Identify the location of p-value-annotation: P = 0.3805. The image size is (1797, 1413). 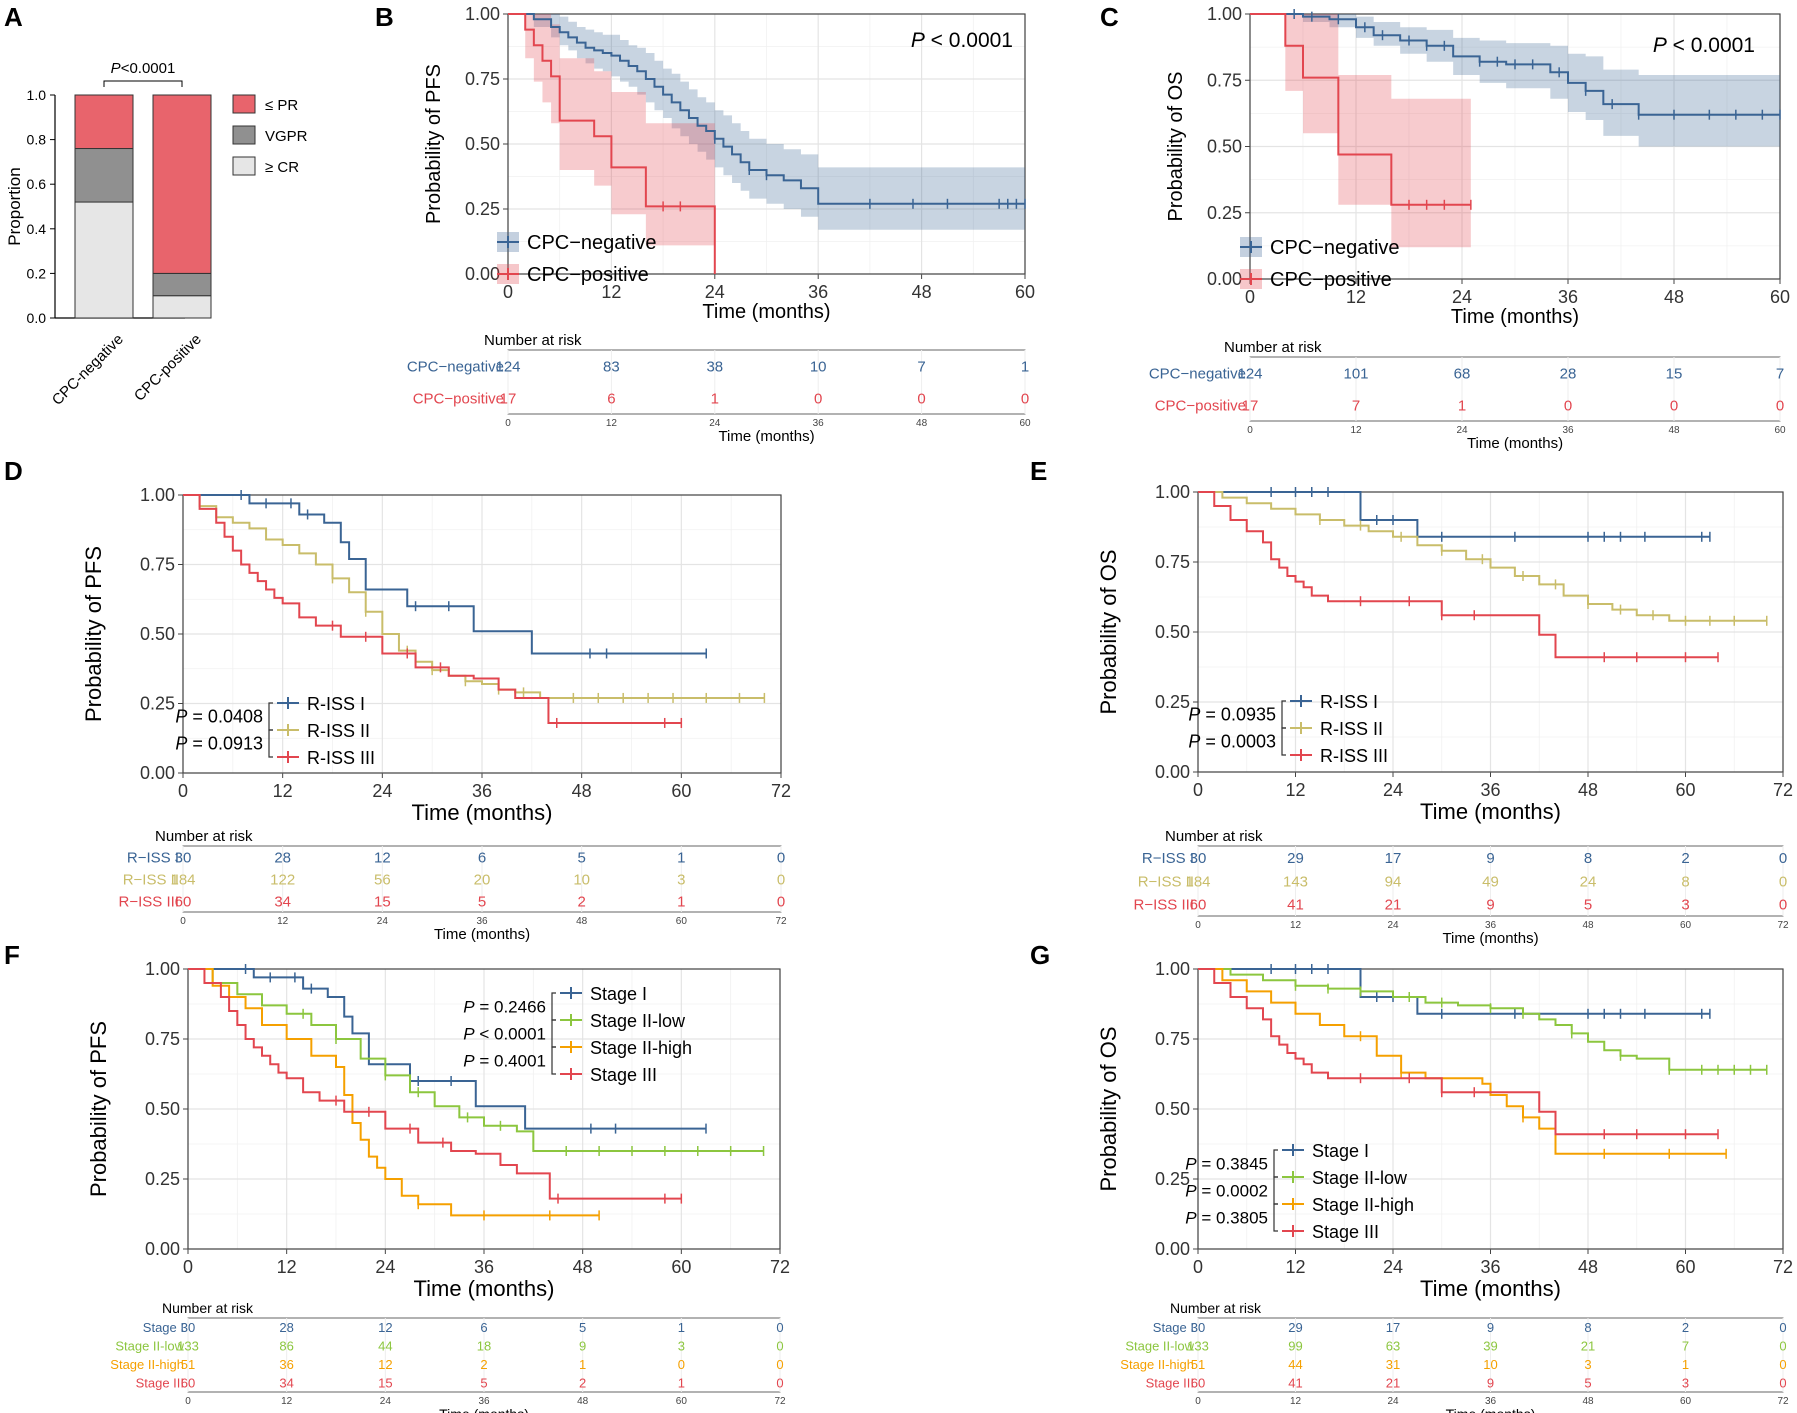
(1226, 1218).